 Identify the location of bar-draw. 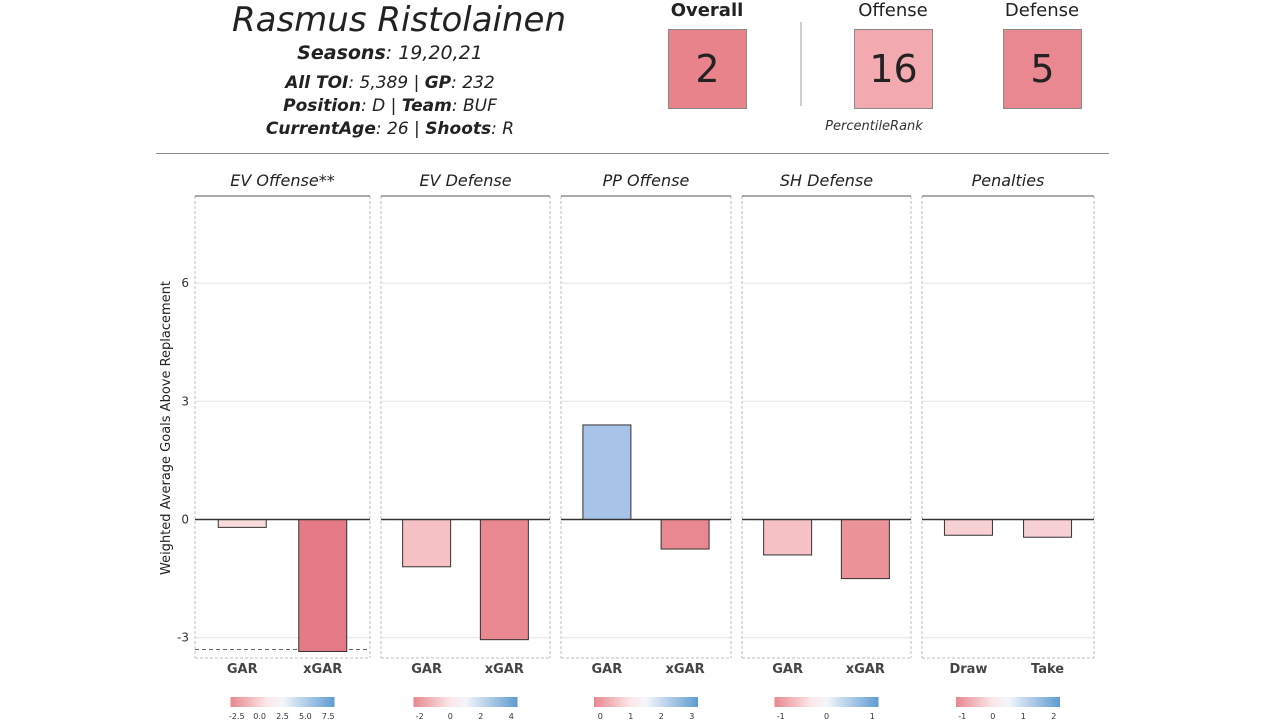
(968, 527).